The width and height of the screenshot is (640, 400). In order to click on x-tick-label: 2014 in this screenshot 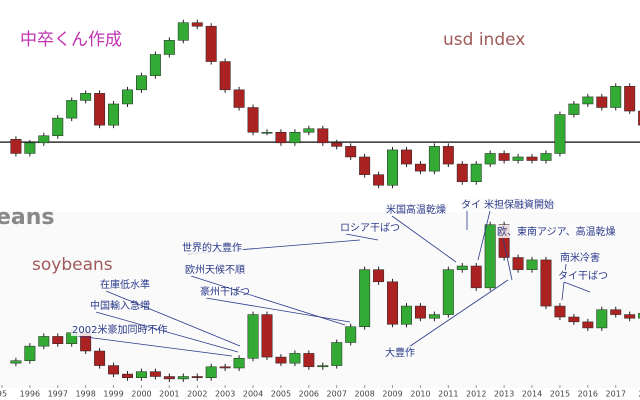, I will do `click(532, 394)`.